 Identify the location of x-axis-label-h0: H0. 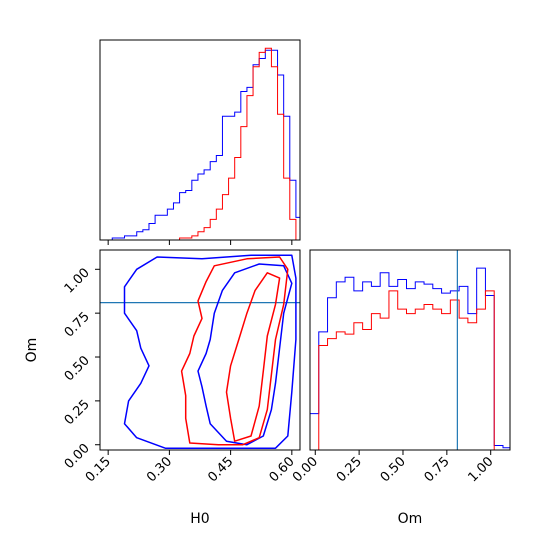
(199, 519).